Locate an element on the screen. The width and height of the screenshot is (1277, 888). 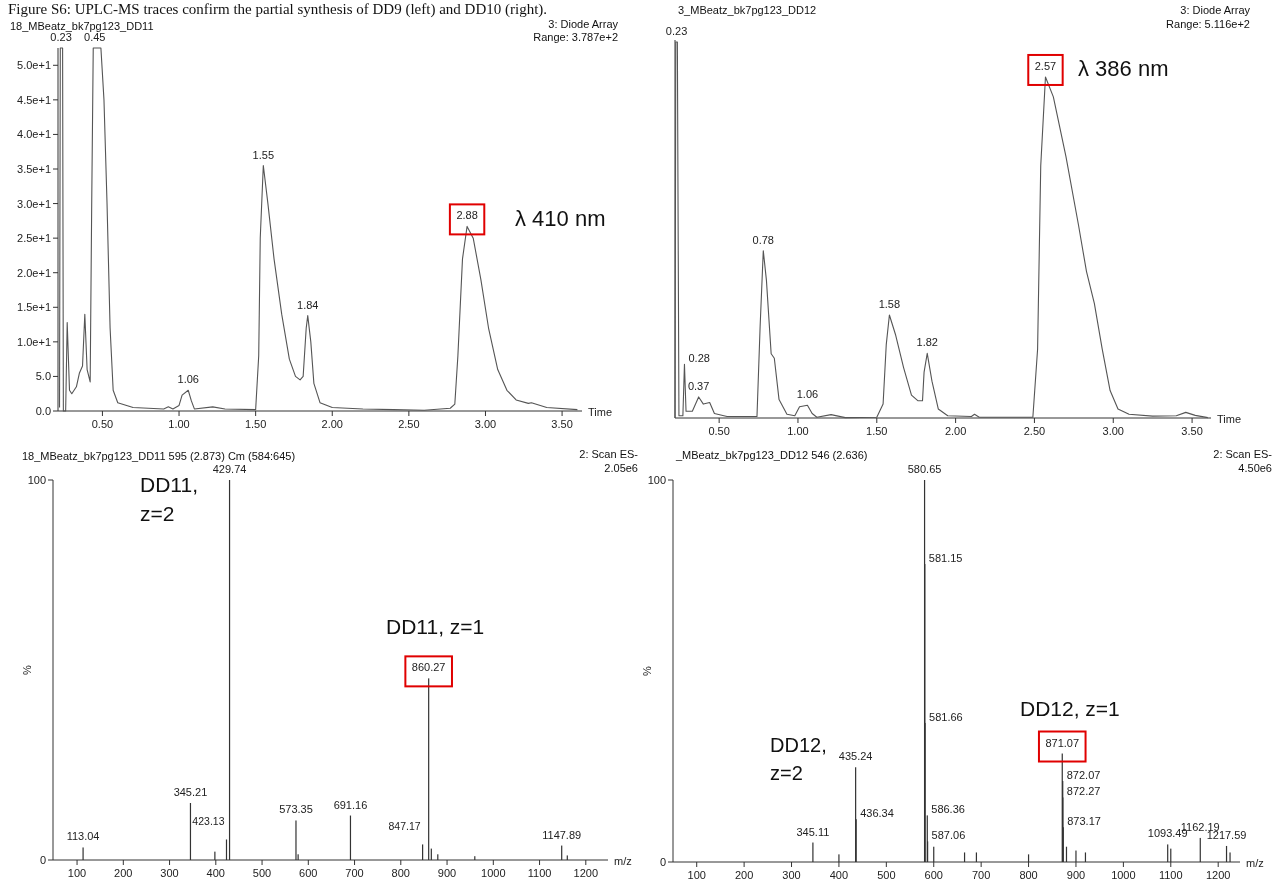
annotation: 872.07 is located at coordinates (1083, 775).